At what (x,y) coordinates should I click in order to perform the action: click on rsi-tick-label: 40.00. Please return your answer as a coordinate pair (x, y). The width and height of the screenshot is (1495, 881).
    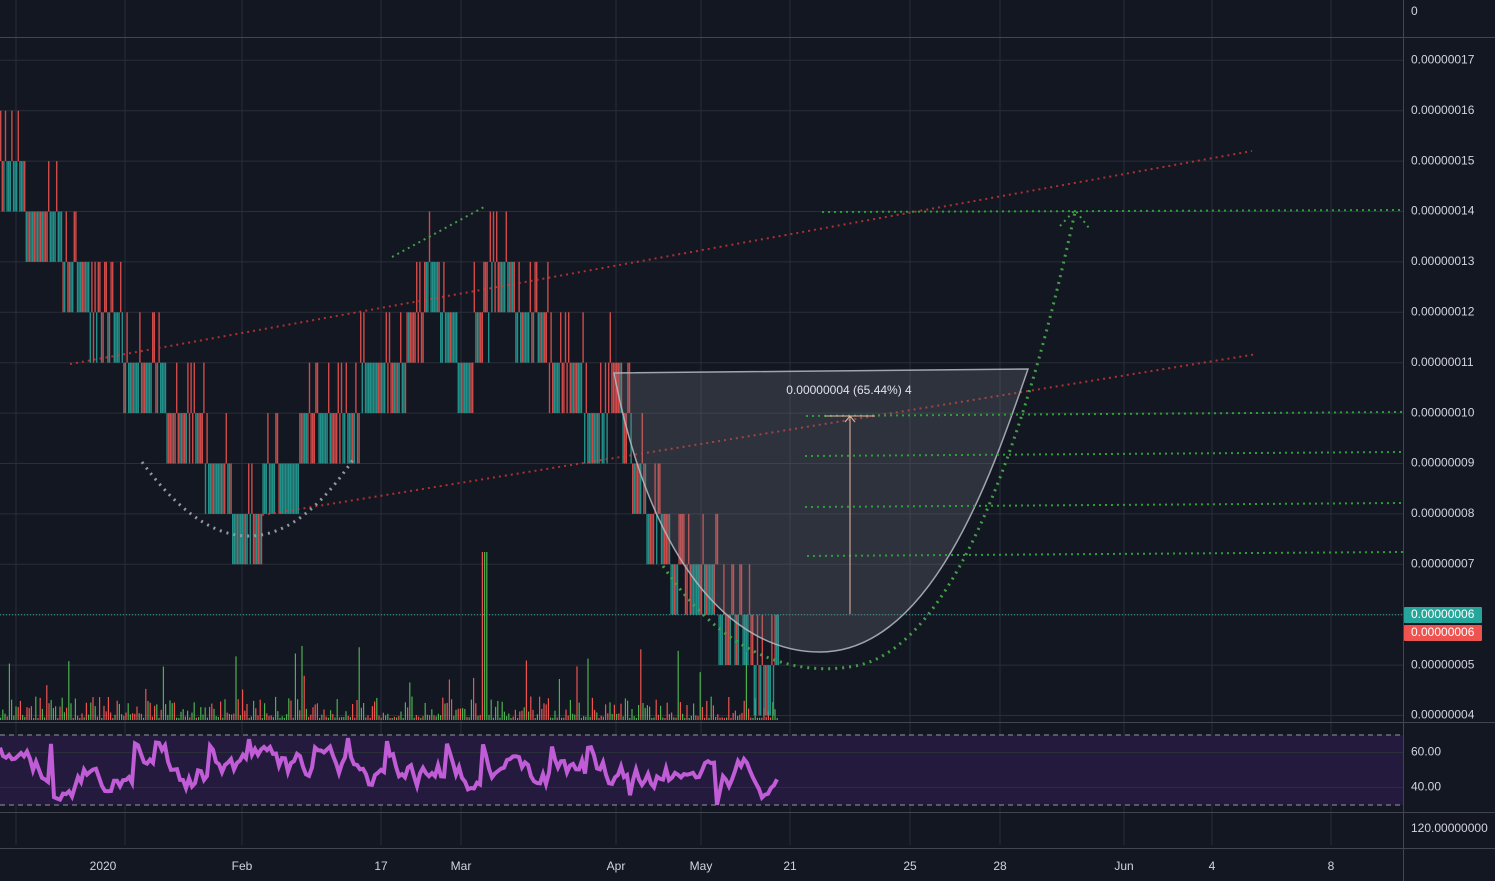
    Looking at the image, I should click on (1426, 787).